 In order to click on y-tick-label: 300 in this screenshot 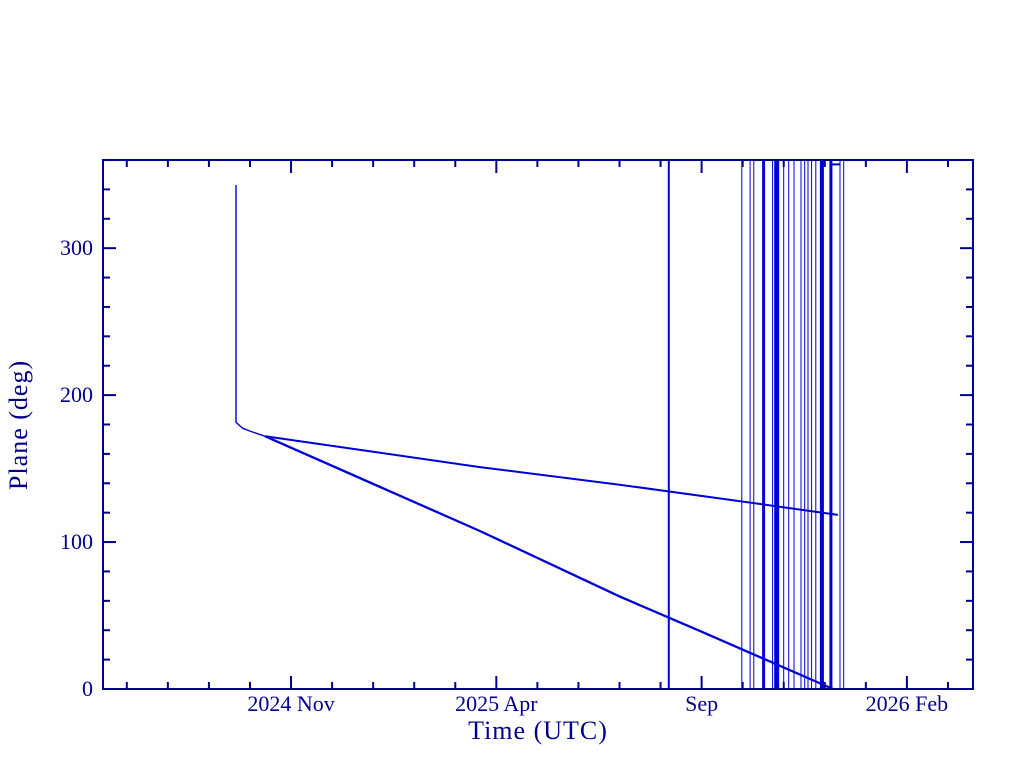, I will do `click(76, 247)`.